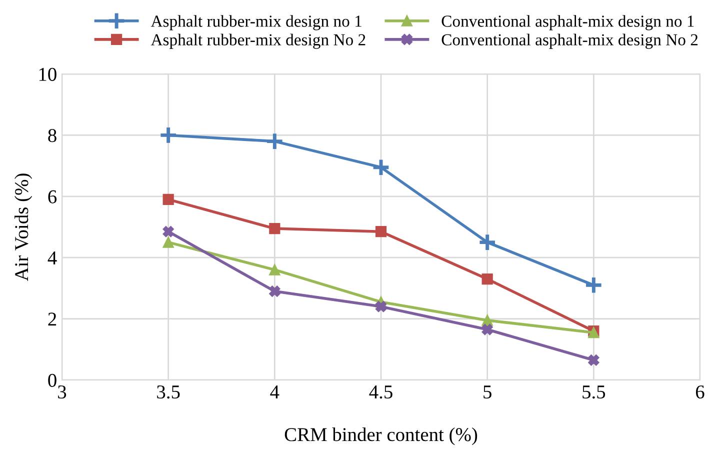 The image size is (722, 449). Describe the element at coordinates (256, 22) in the screenshot. I see `legend-label: Asphalt rubber-mix design no 1` at that location.